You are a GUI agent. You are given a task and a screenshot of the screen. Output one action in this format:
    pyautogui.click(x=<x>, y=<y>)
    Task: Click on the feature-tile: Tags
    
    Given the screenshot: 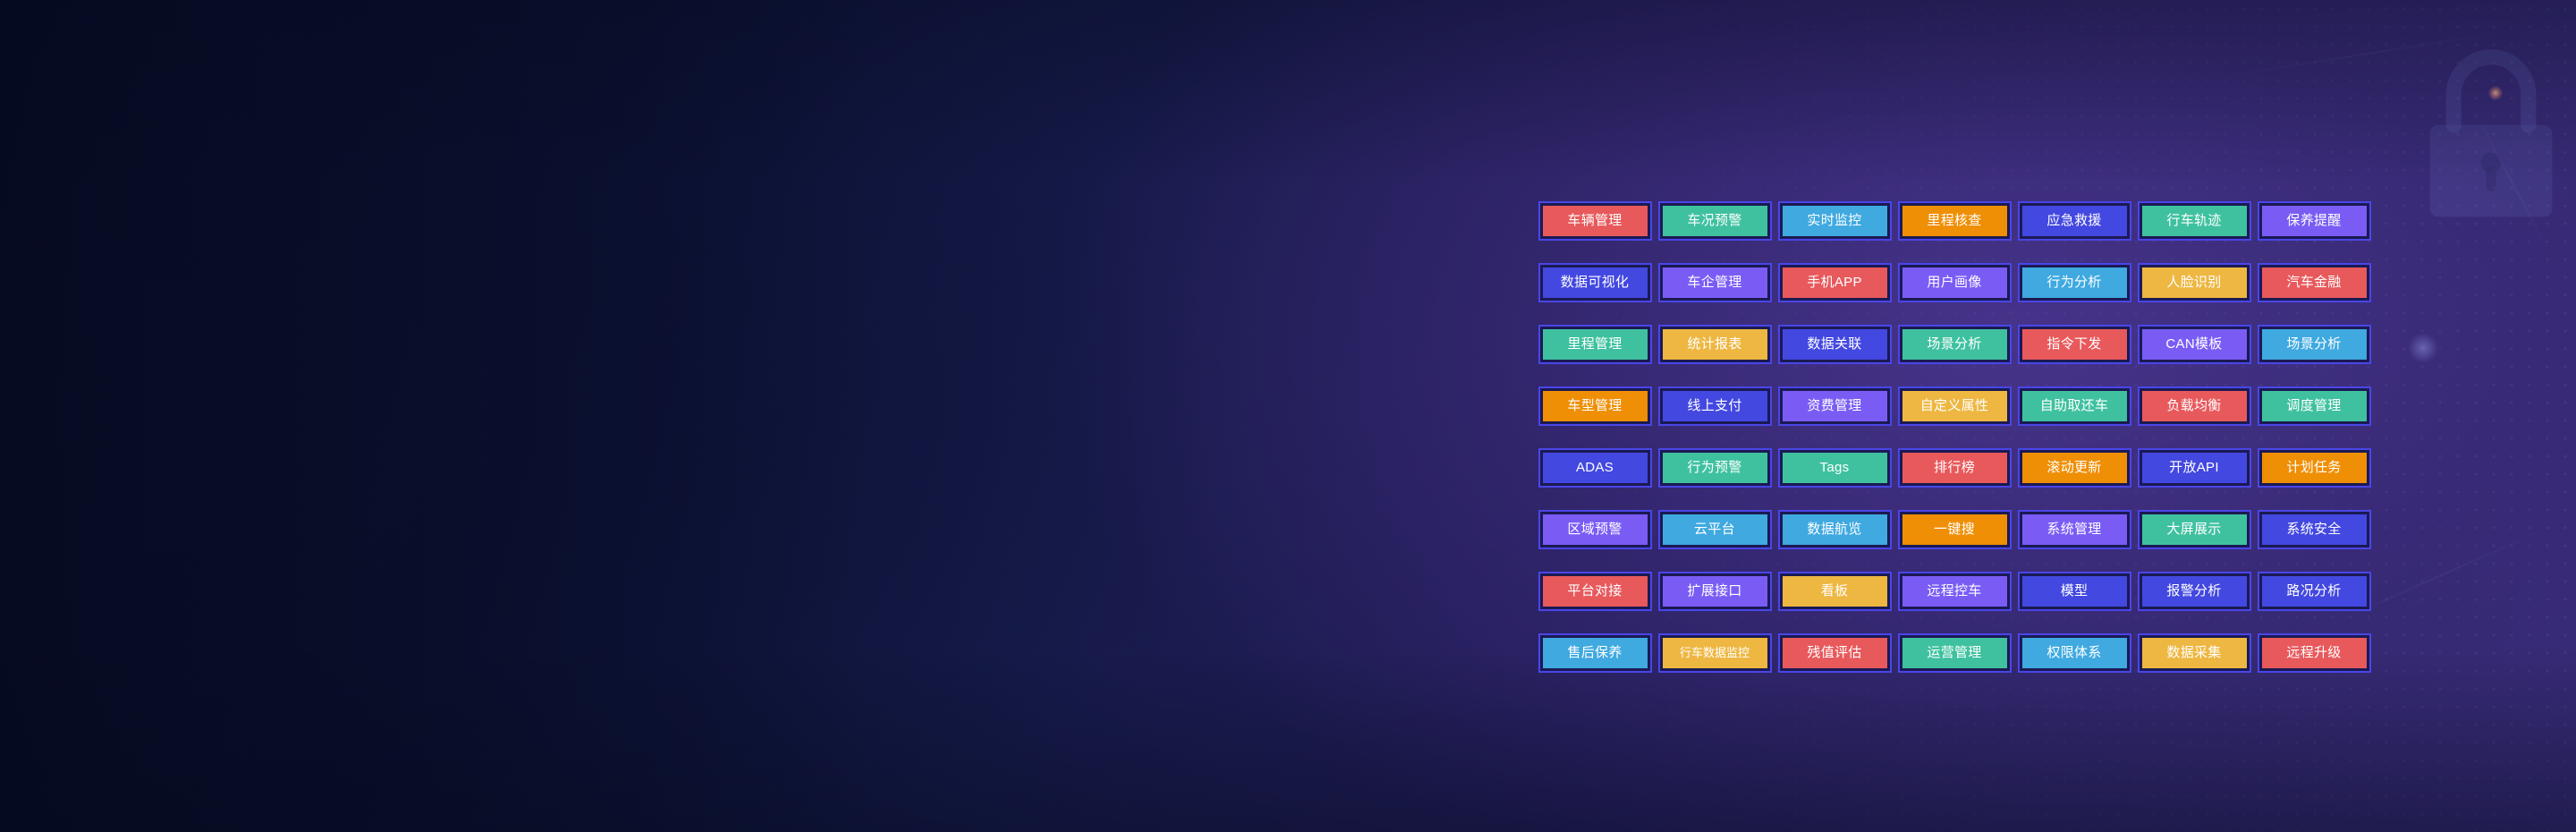 What is the action you would take?
    pyautogui.click(x=1834, y=467)
    